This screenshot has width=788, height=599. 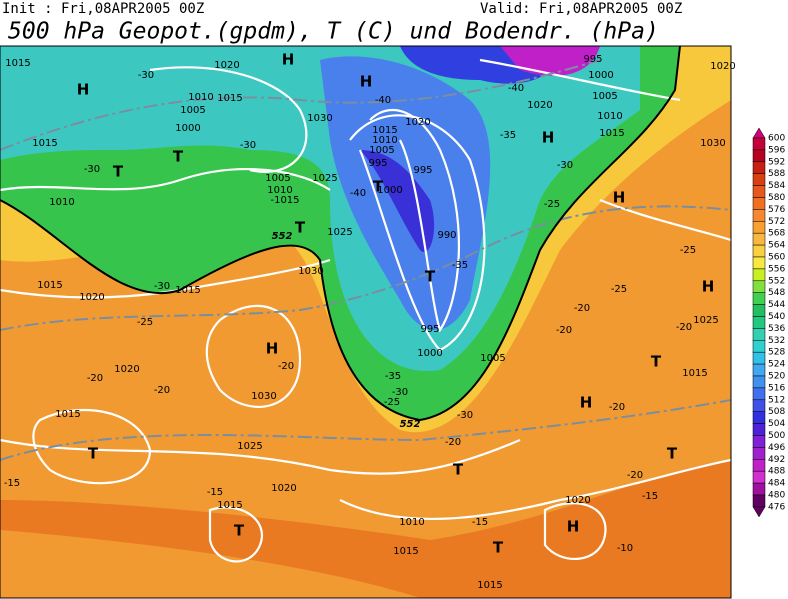 What do you see at coordinates (776, 412) in the screenshot?
I see `legend-label: 508` at bounding box center [776, 412].